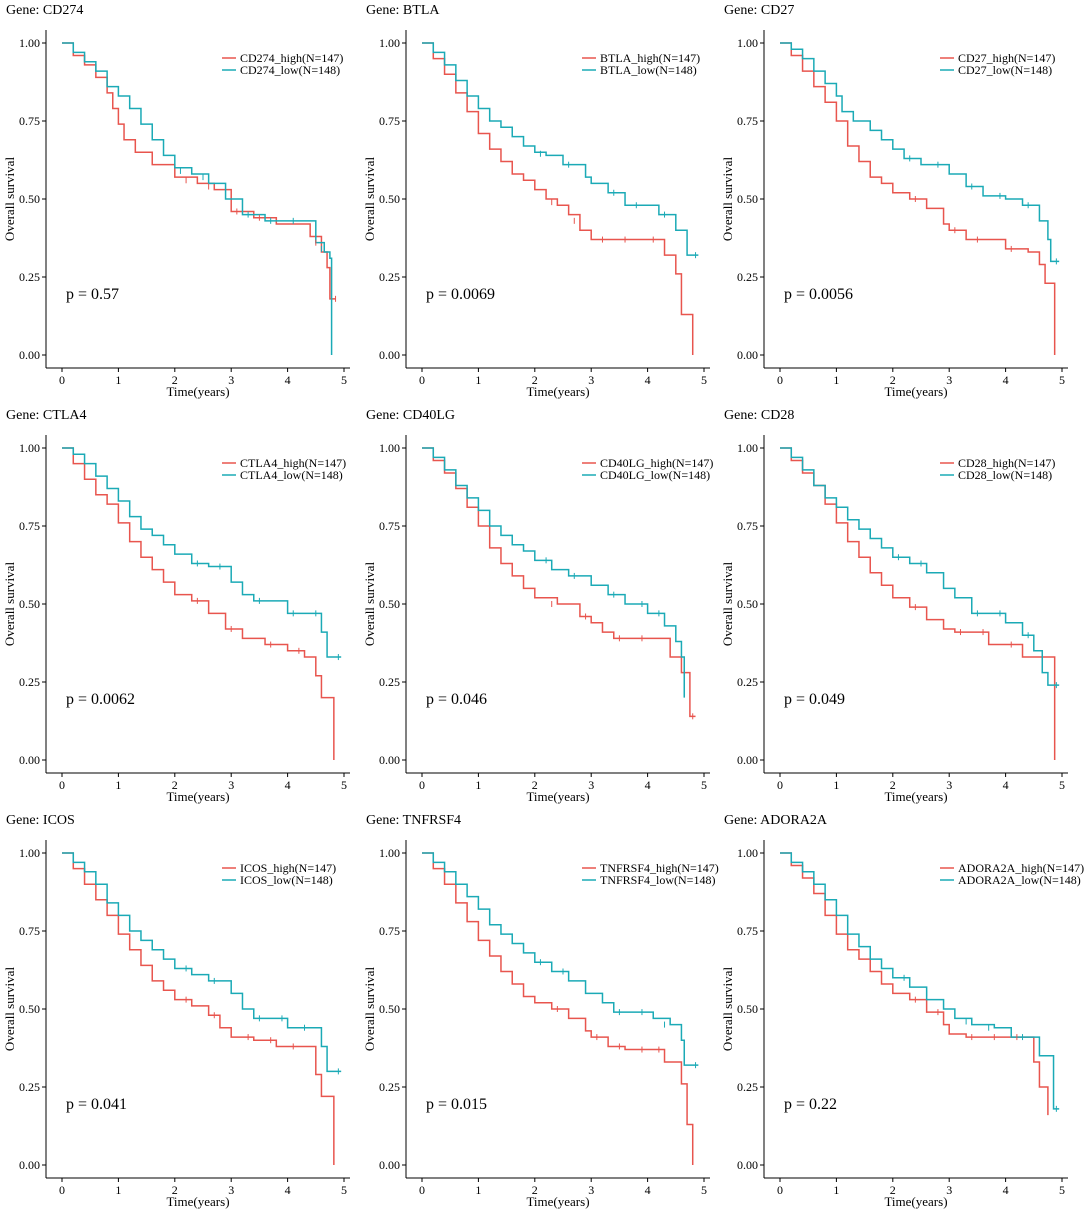 This screenshot has width=1084, height=1220. I want to click on legend-label-high: CD274_high(N=147), so click(291, 58).